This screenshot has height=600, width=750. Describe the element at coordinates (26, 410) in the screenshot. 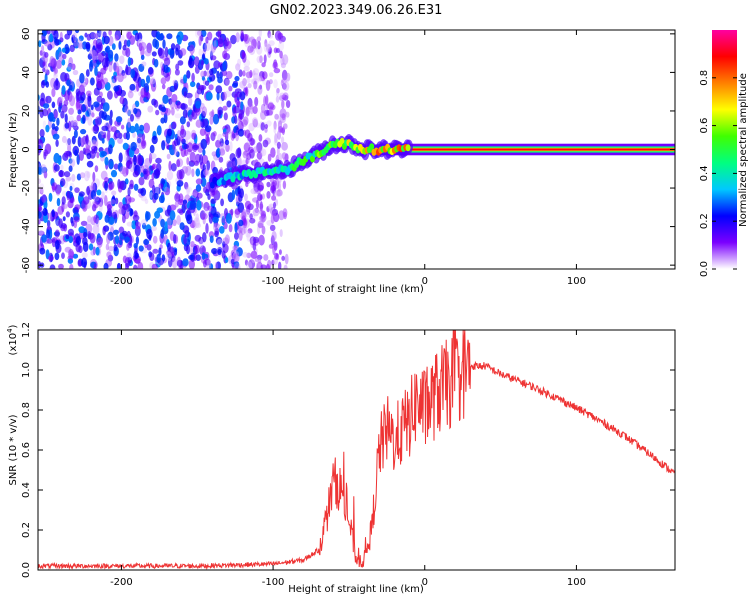

I see `snr-y-tick-label: 0.8` at that location.